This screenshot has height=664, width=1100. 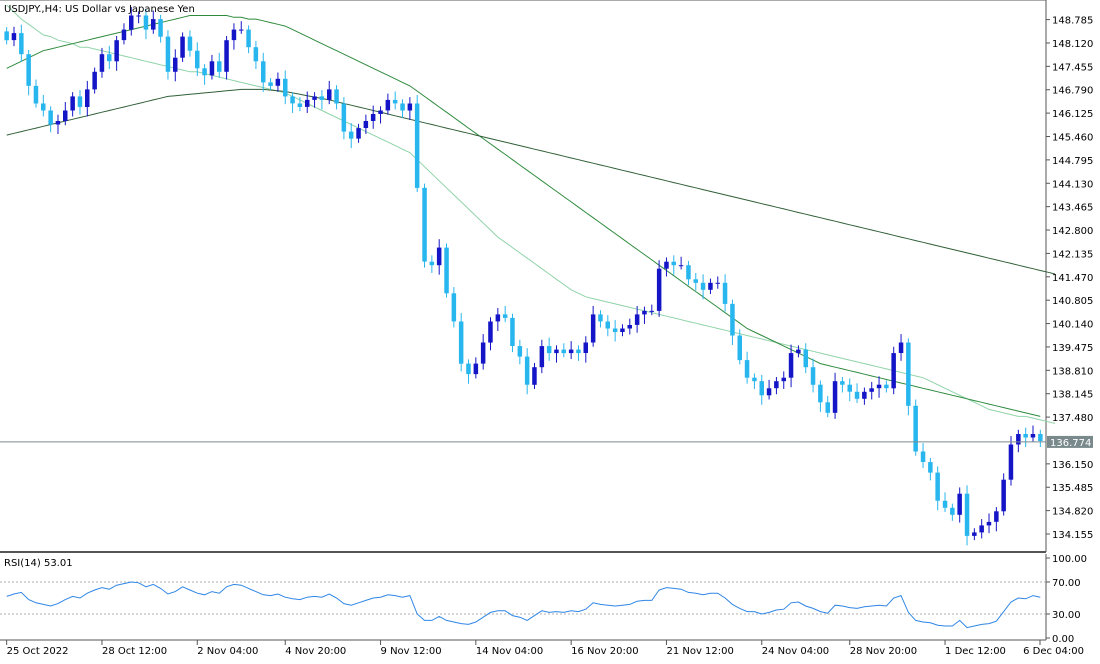 What do you see at coordinates (38, 563) in the screenshot?
I see `rsi-title: RSI(14) 53.01` at bounding box center [38, 563].